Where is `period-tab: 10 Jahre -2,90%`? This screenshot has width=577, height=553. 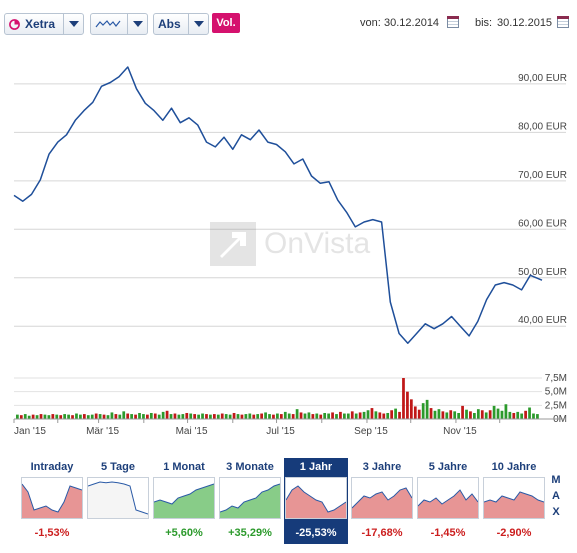 period-tab: 10 Jahre -2,90% is located at coordinates (514, 501).